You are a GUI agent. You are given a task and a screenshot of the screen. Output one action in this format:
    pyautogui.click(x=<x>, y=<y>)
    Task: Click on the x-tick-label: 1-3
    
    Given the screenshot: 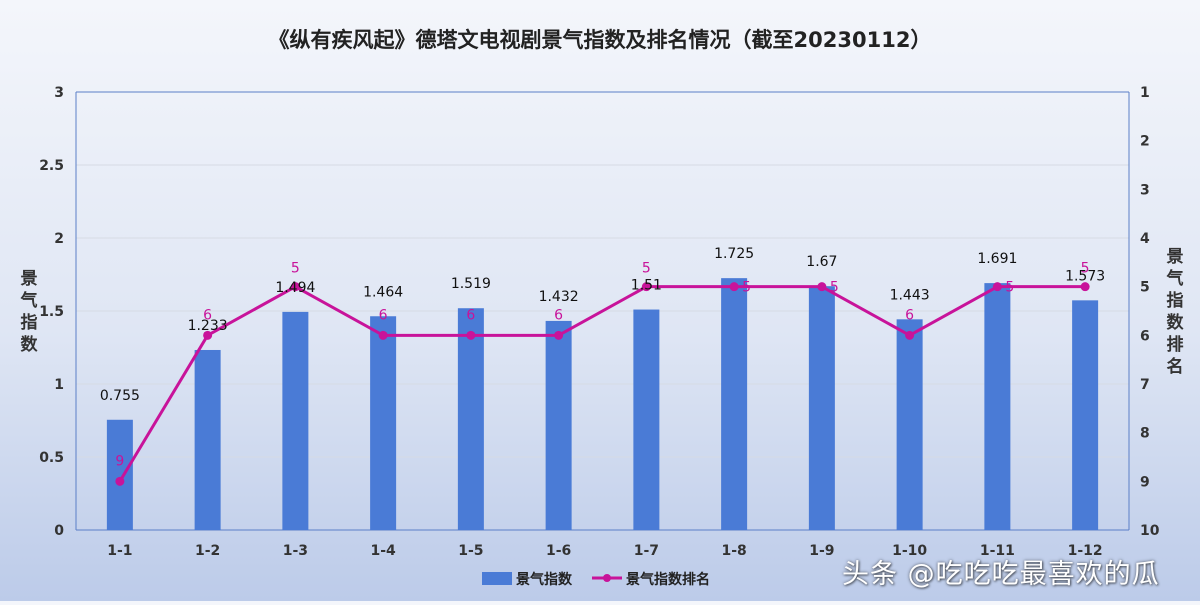 What is the action you would take?
    pyautogui.click(x=295, y=551)
    